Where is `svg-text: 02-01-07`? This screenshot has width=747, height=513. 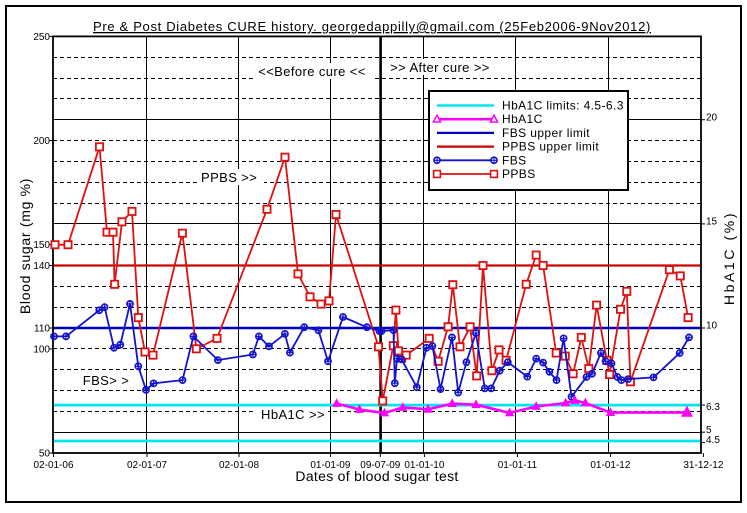 svg-text: 02-01-07 is located at coordinates (147, 465).